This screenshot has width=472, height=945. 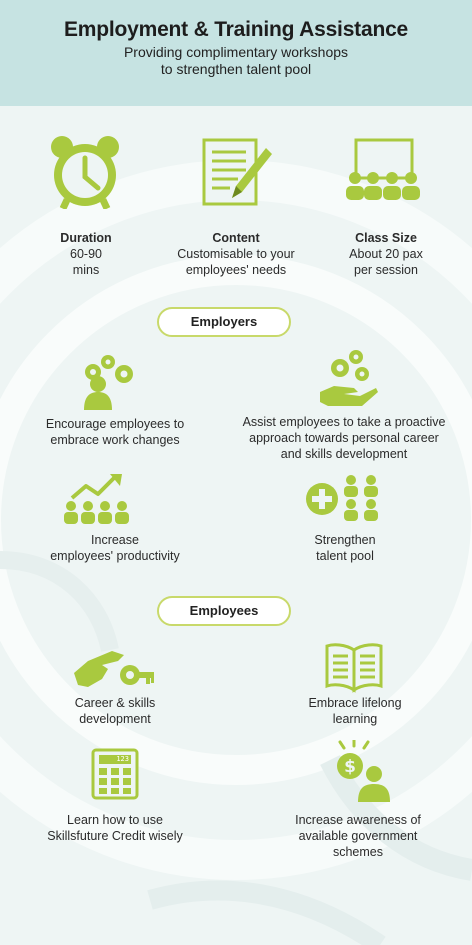 I want to click on overview-class-size: Class Size About 20 pax per session, so click(x=386, y=254).